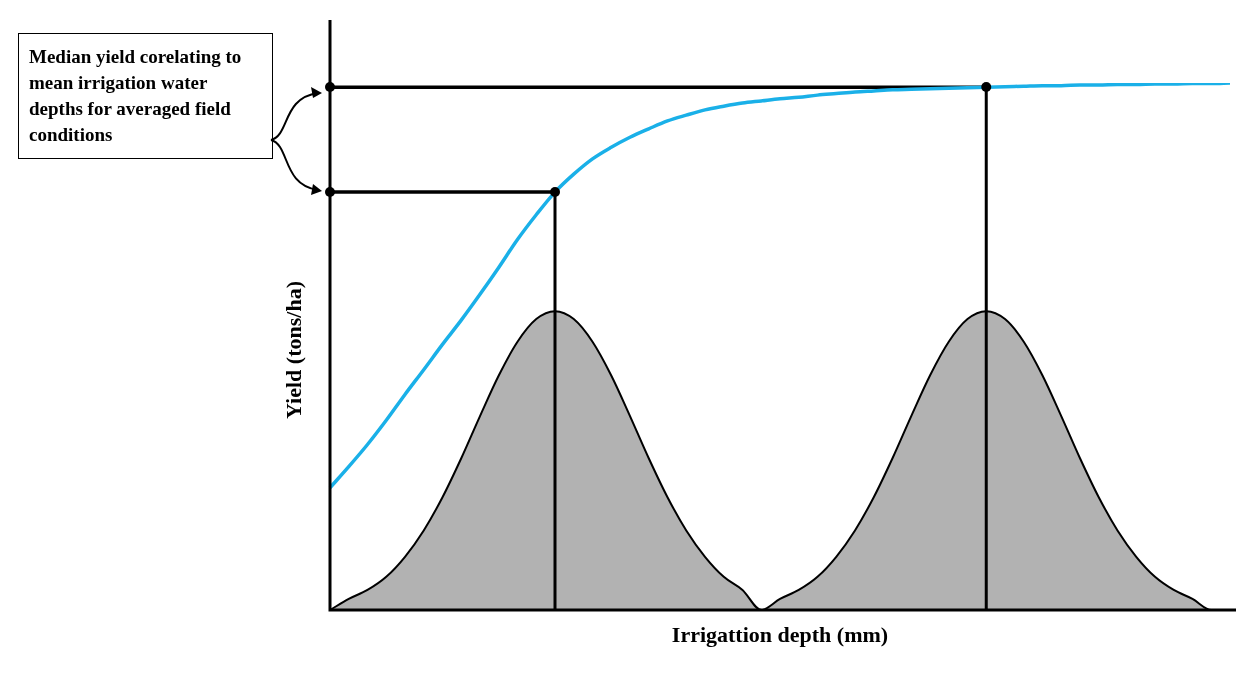 Image resolution: width=1236 pixels, height=681 pixels. I want to click on y-axis-title: Yield (tons/ha), so click(294, 350).